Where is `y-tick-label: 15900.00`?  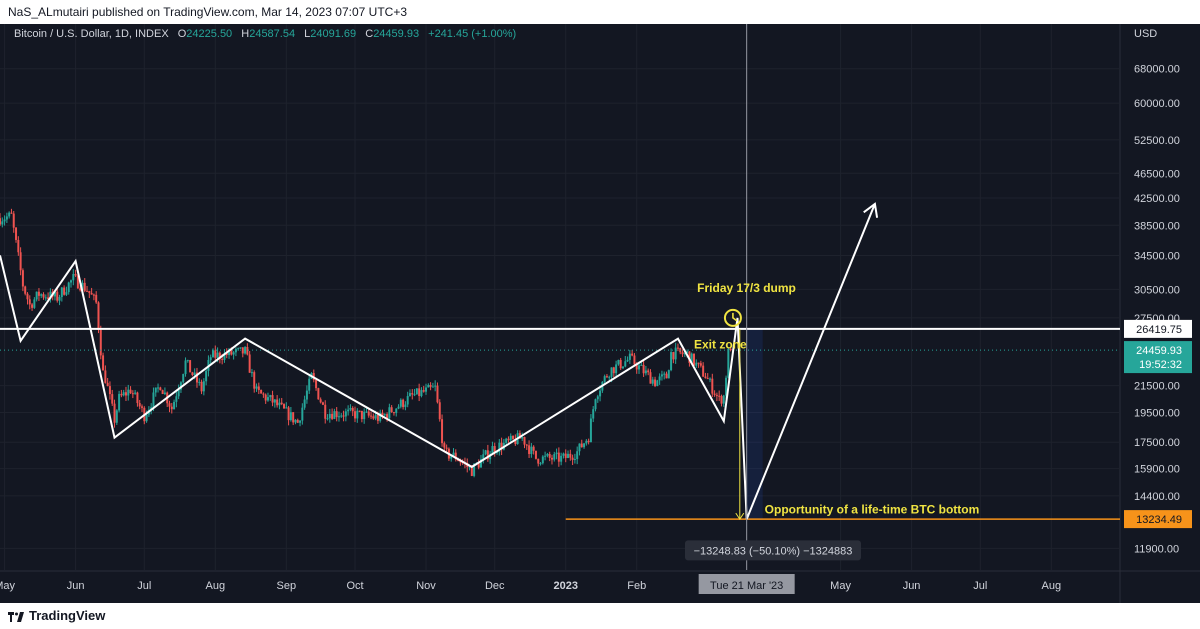
y-tick-label: 15900.00 is located at coordinates (1157, 470).